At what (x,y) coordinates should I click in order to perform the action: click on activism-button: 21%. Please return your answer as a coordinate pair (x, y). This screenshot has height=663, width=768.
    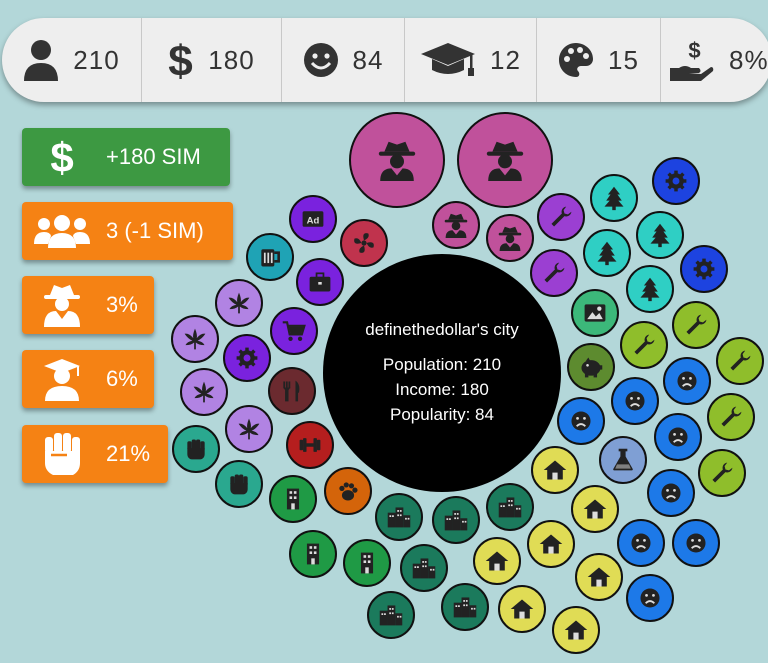
    Looking at the image, I should click on (95, 454).